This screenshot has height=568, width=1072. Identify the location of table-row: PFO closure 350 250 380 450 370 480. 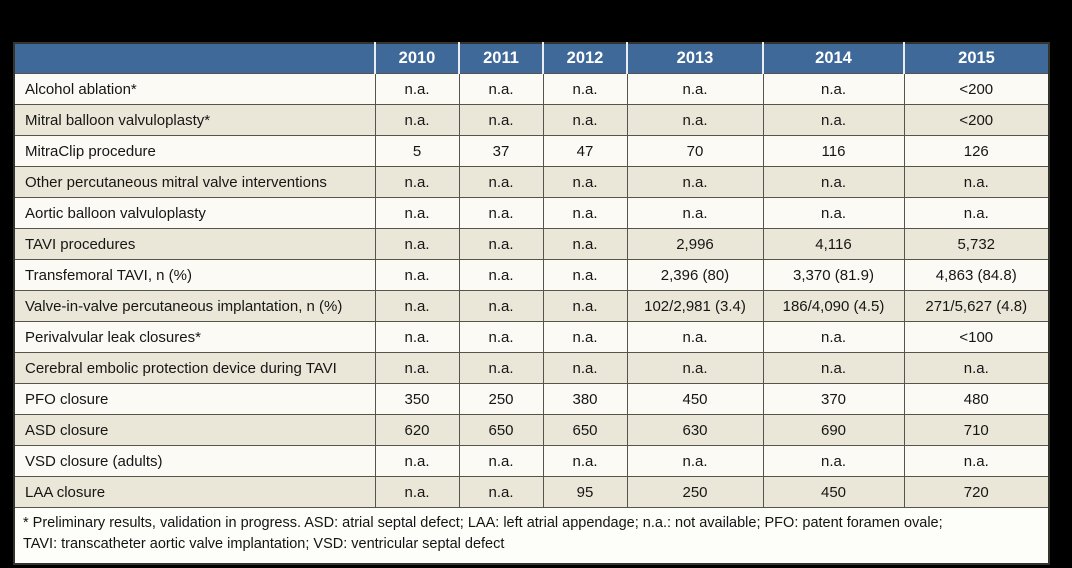
(531, 399).